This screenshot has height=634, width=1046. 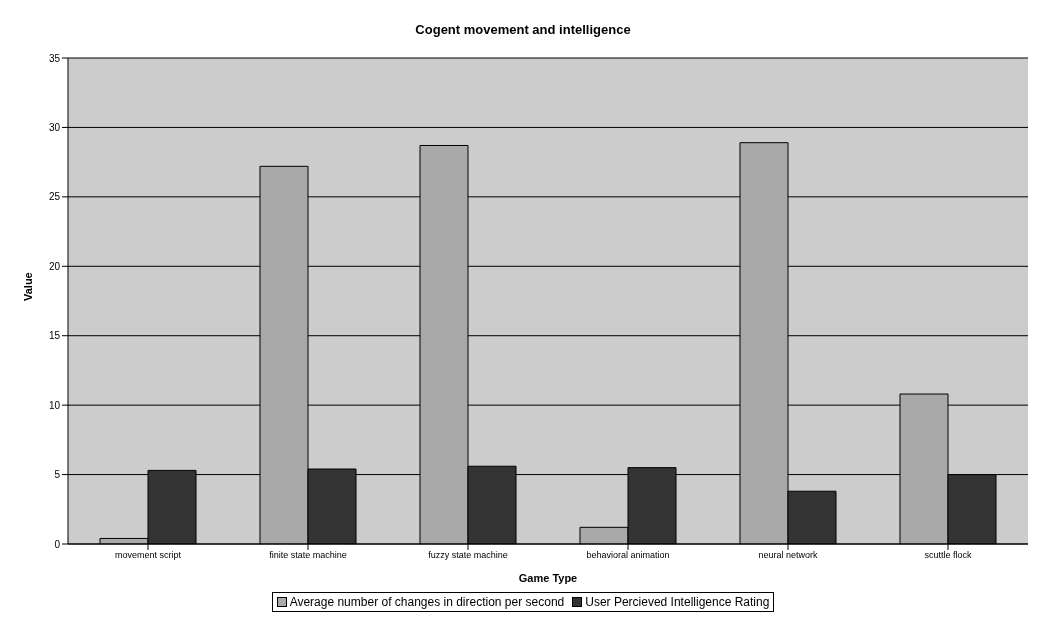 What do you see at coordinates (54, 405) in the screenshot?
I see `y-tick-label: 10` at bounding box center [54, 405].